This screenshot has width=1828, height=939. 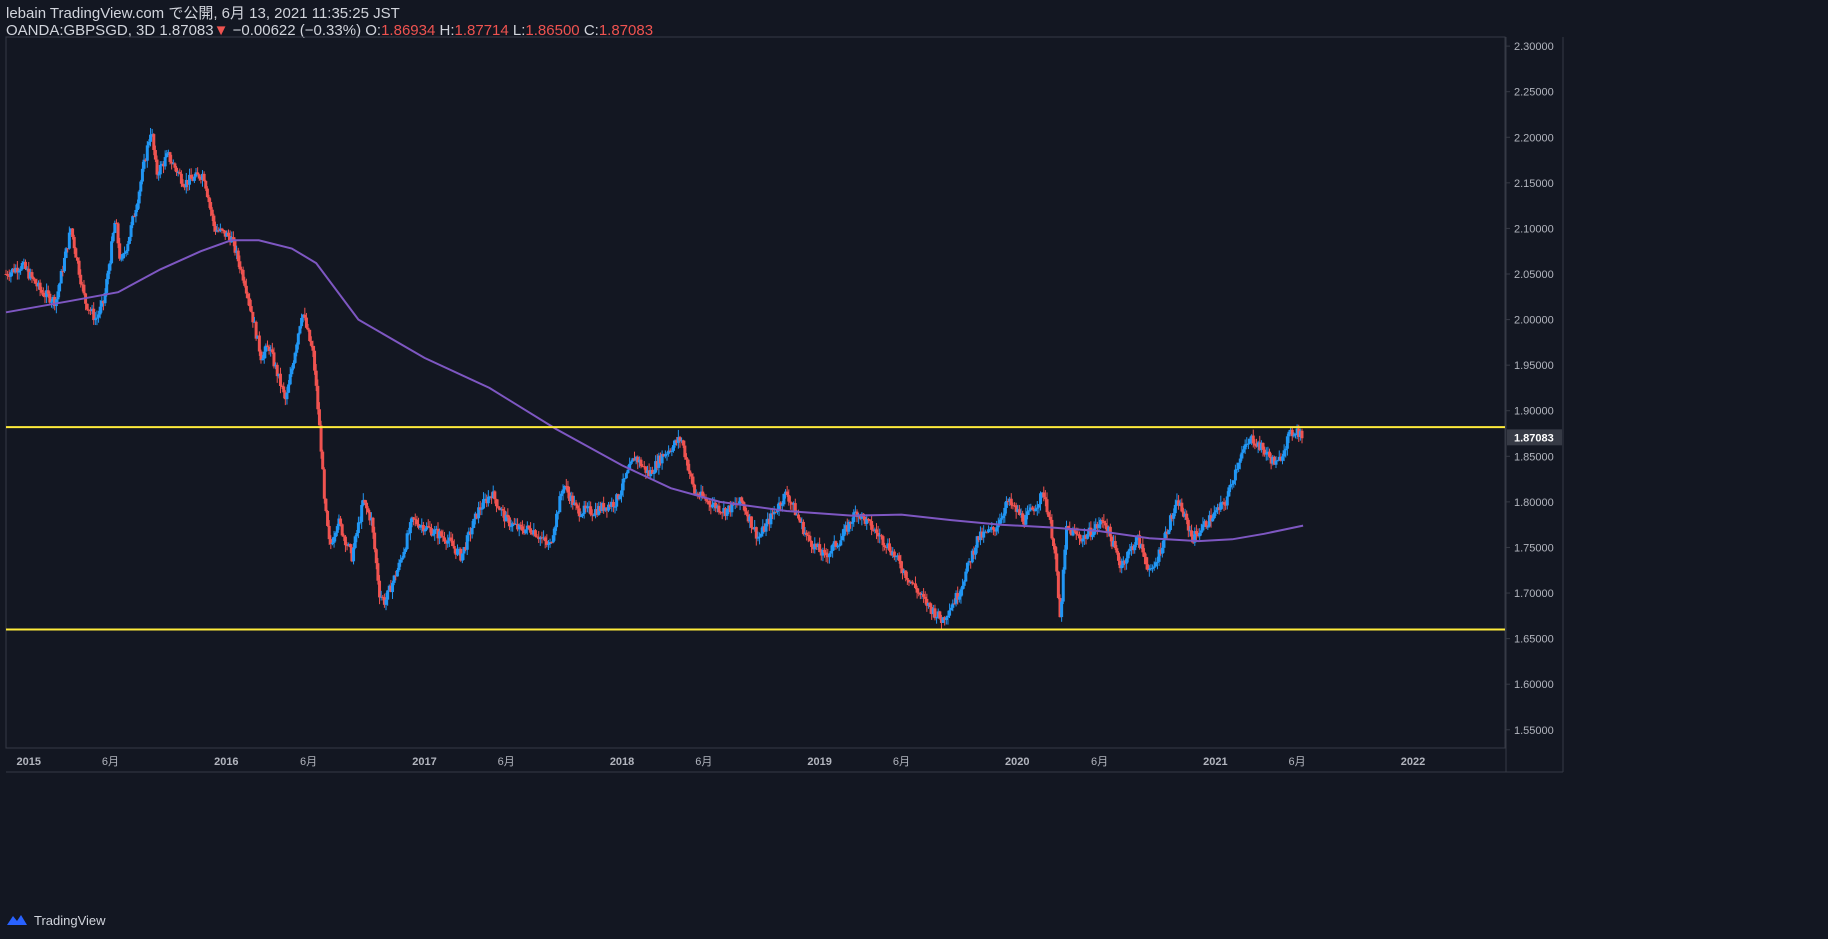 What do you see at coordinates (1534, 457) in the screenshot?
I see `price-tick-label: 1.85000` at bounding box center [1534, 457].